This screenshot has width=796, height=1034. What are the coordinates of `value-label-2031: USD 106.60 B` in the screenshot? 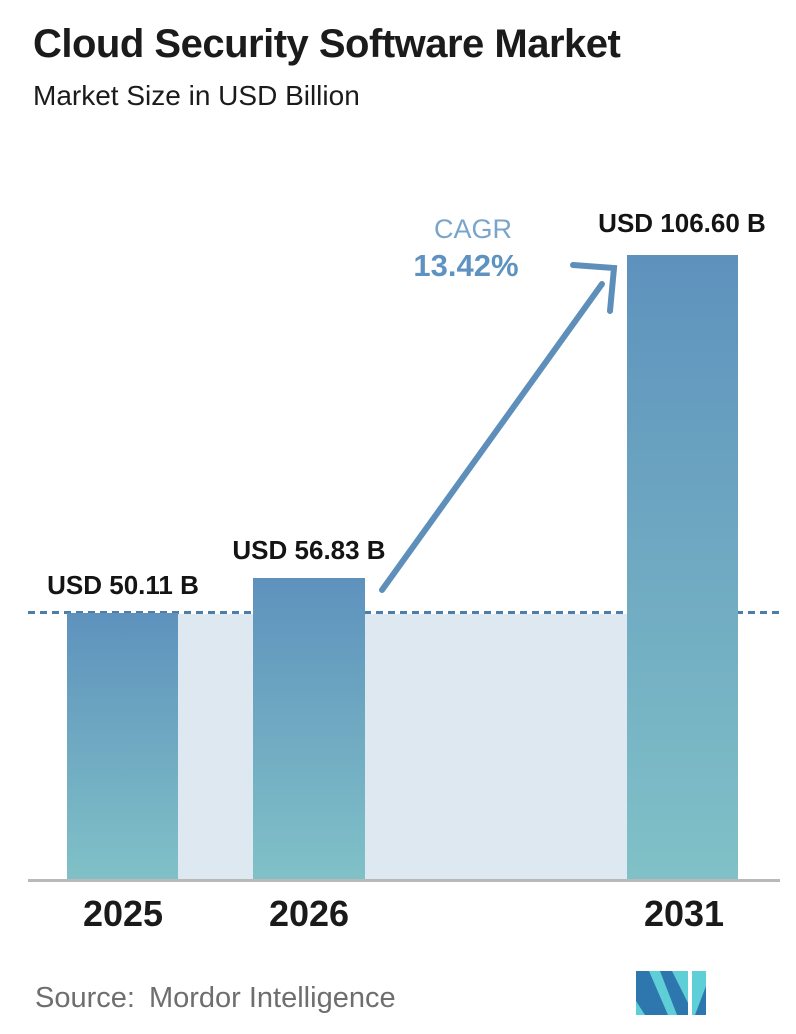 It's located at (682, 223).